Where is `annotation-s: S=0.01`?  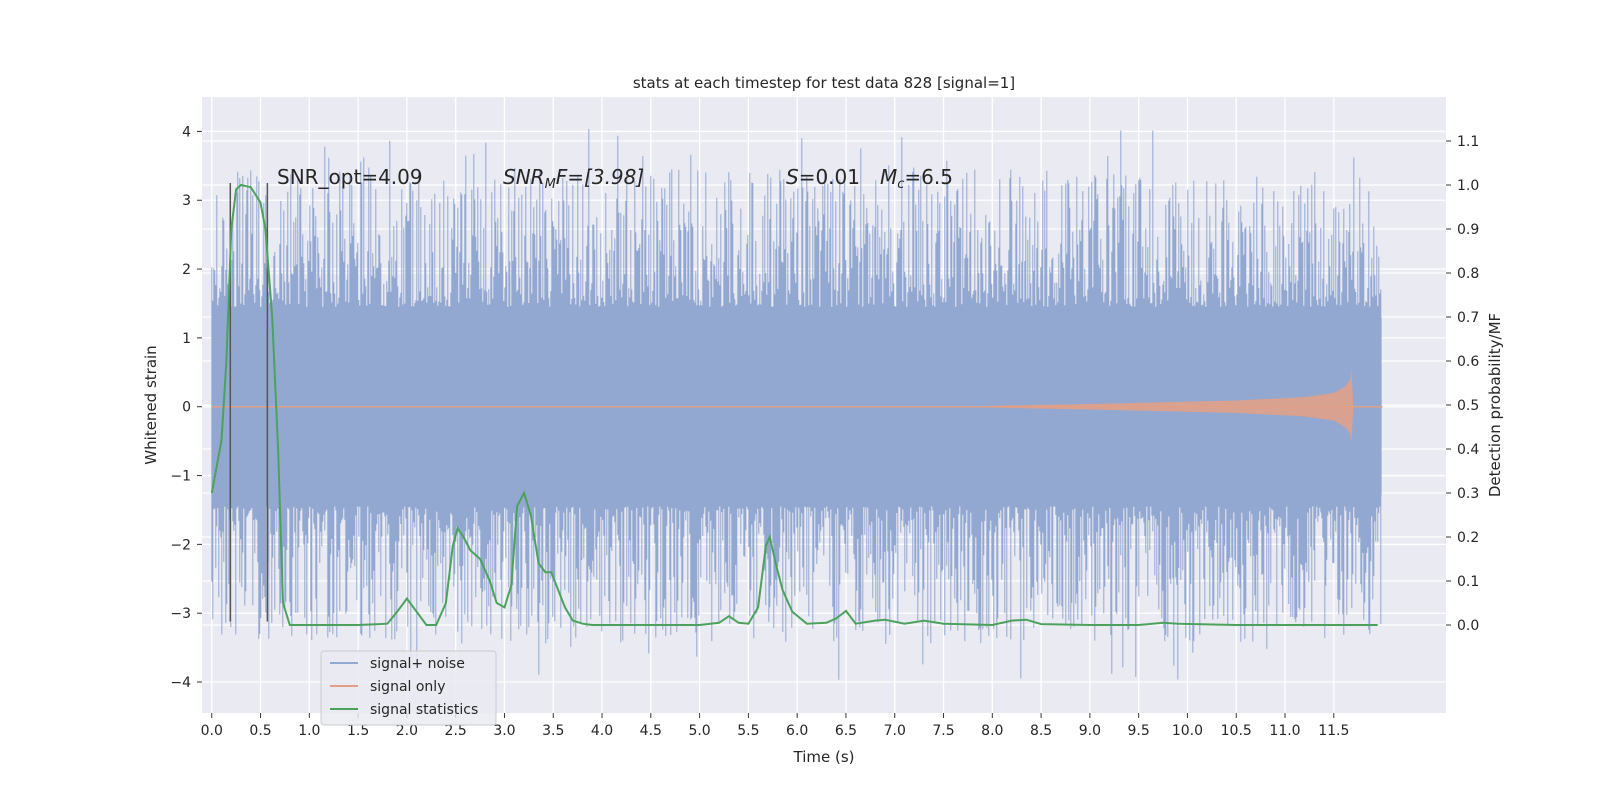
annotation-s: S=0.01 is located at coordinates (823, 177).